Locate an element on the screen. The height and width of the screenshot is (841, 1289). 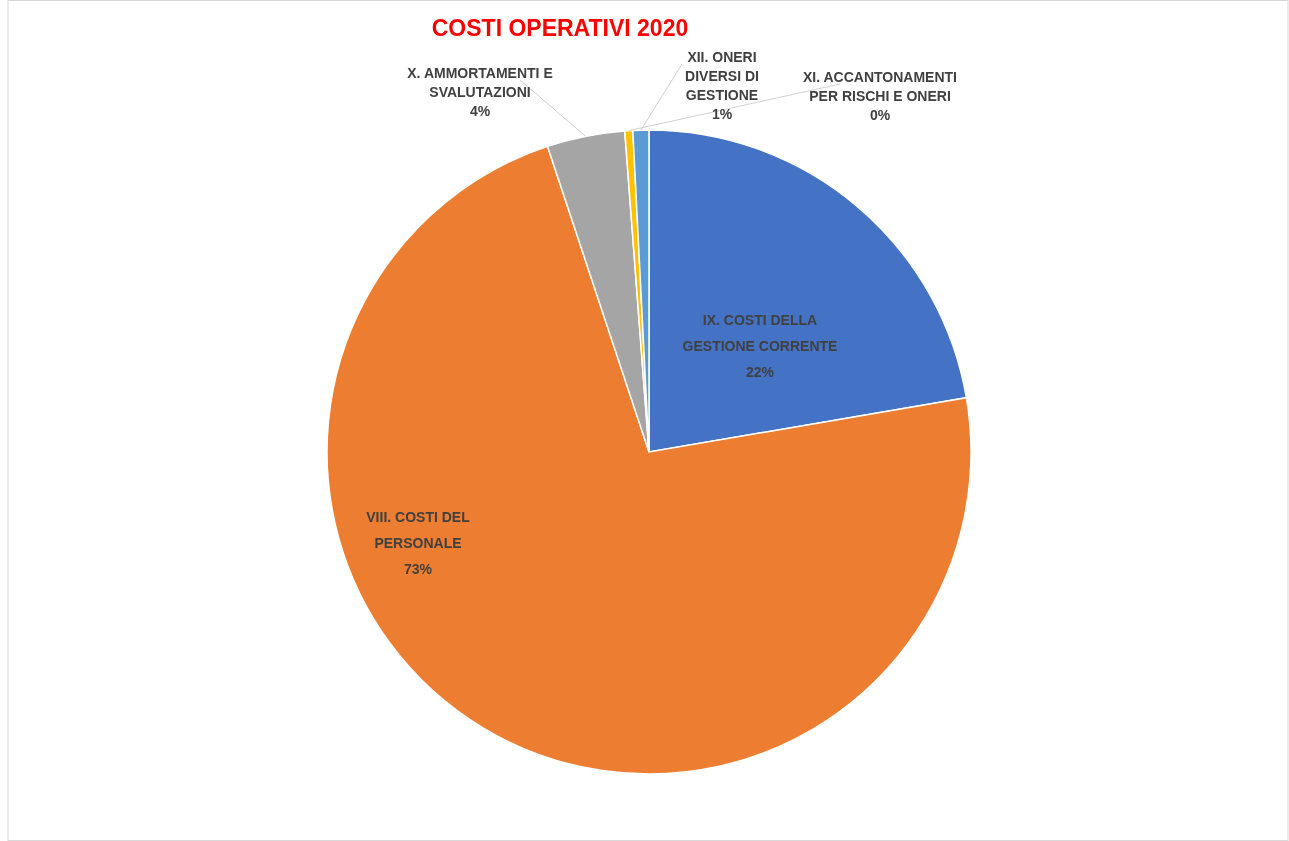
data-label: 1% is located at coordinates (722, 114).